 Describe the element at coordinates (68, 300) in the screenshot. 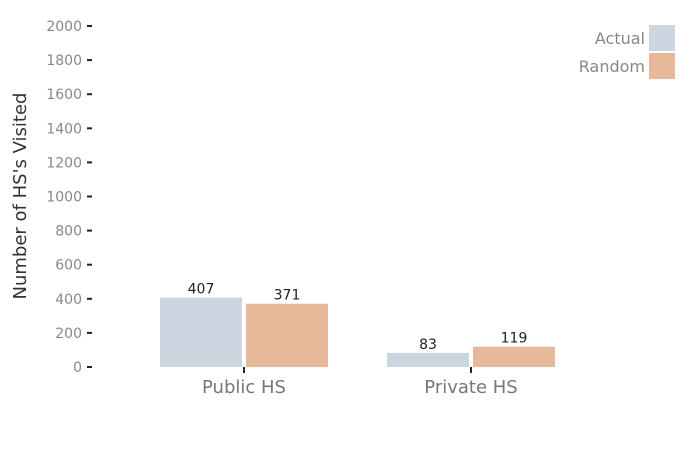

I see `y-tick-label: 400` at that location.